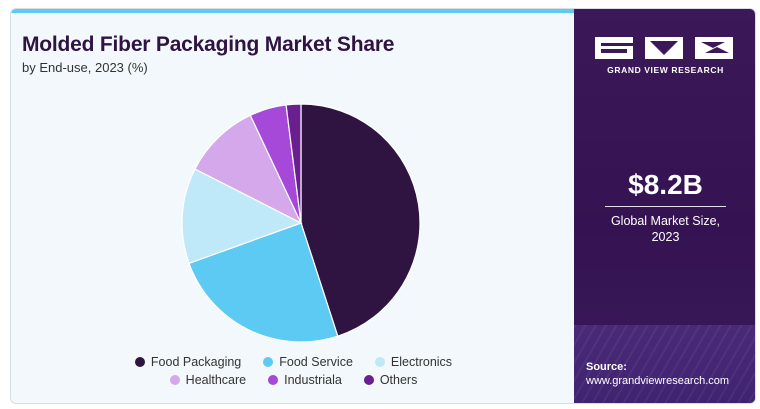 This screenshot has height=409, width=760. What do you see at coordinates (293, 11) in the screenshot?
I see `accent-bar` at bounding box center [293, 11].